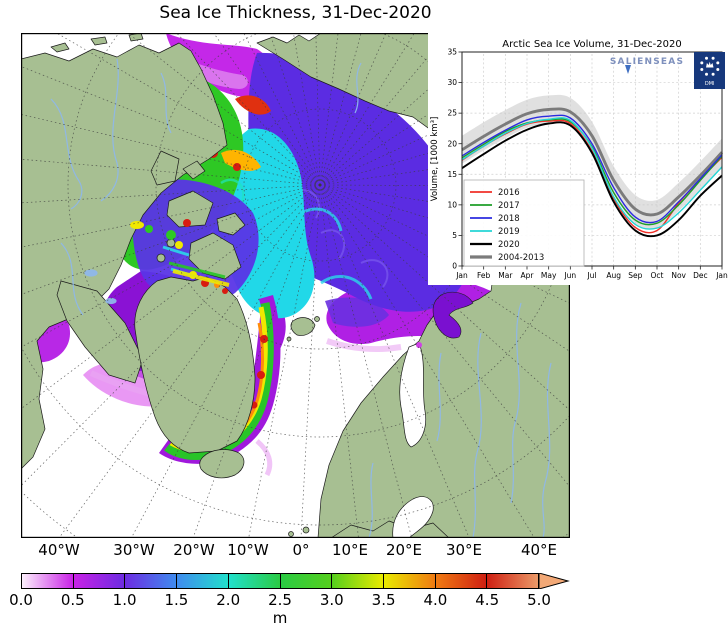 The width and height of the screenshot is (728, 631). I want to click on lon-axis-label: 0°, so click(301, 550).